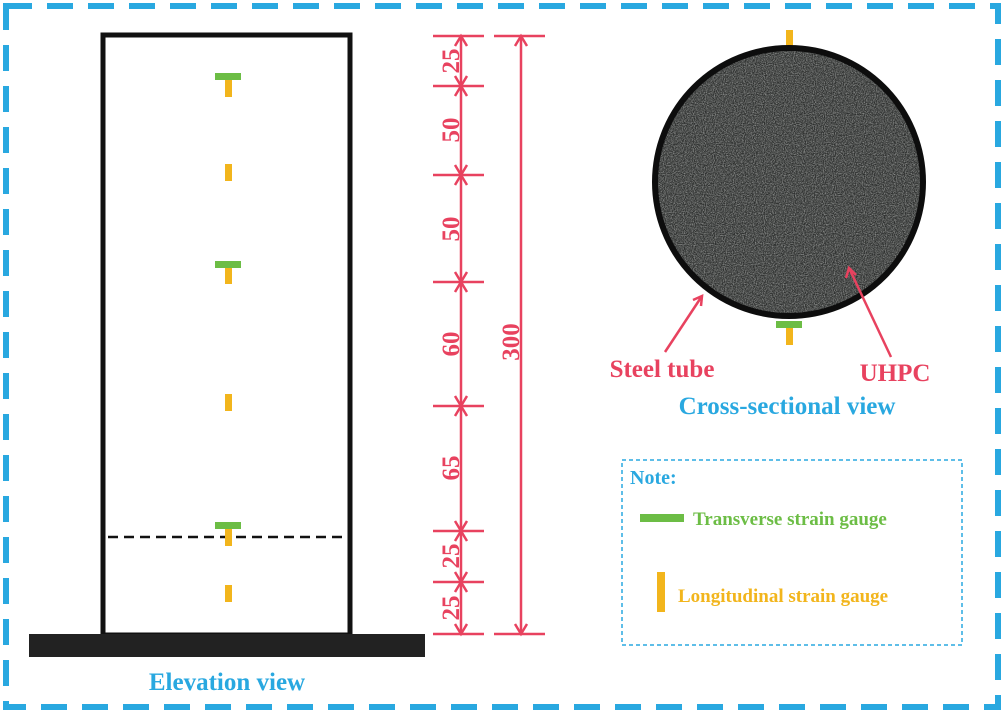  I want to click on elevation-caption: Elevation view, so click(227, 682).